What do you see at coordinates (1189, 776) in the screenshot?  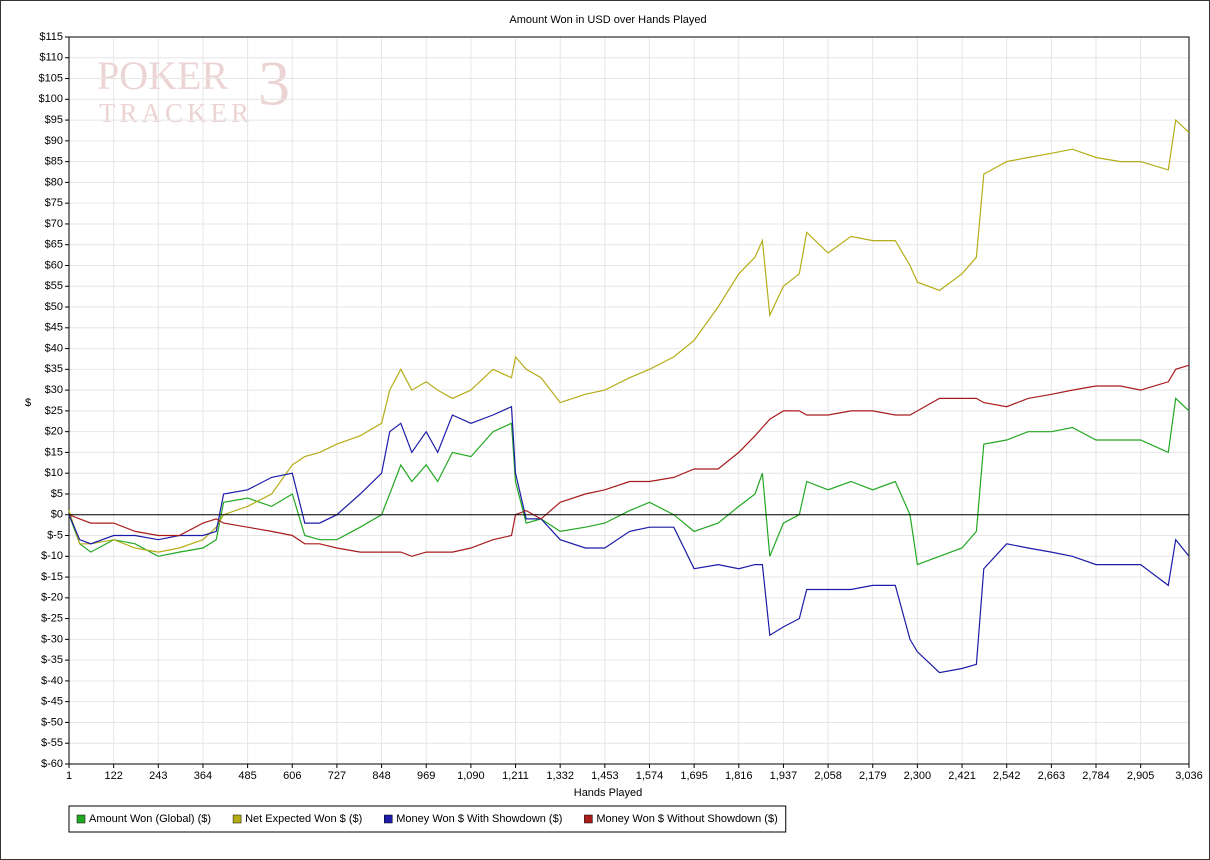 I see `x-tick-label: 3,036` at bounding box center [1189, 776].